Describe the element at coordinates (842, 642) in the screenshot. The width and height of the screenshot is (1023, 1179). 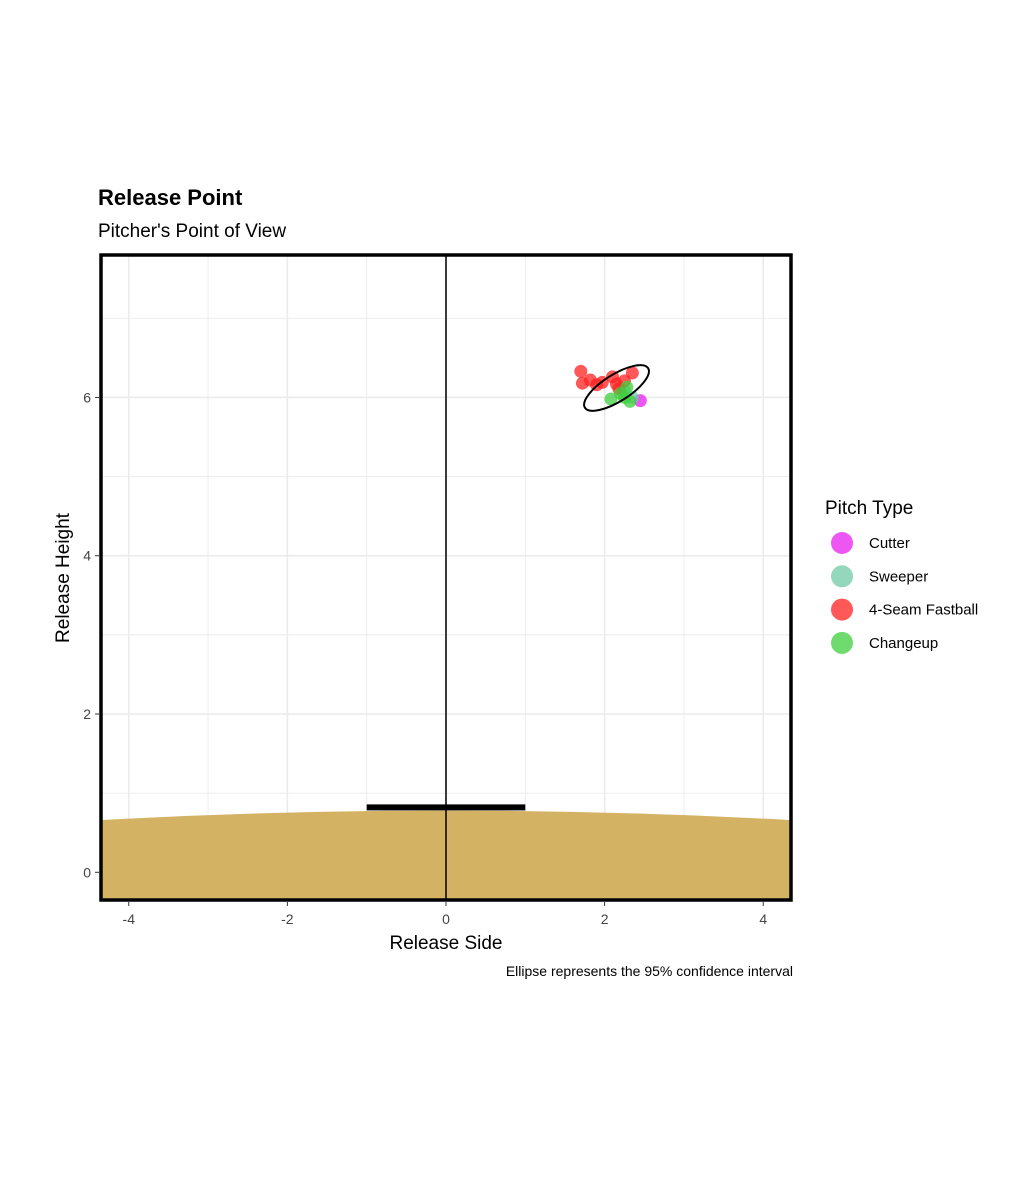
I see `legend-key-changeup` at that location.